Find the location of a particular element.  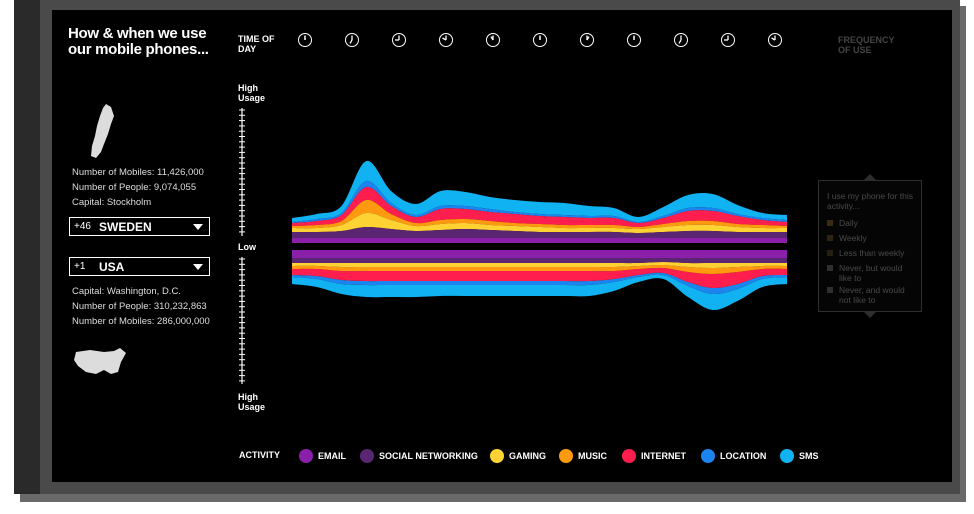

country-select-bottom: +1 USA is located at coordinates (139, 266).